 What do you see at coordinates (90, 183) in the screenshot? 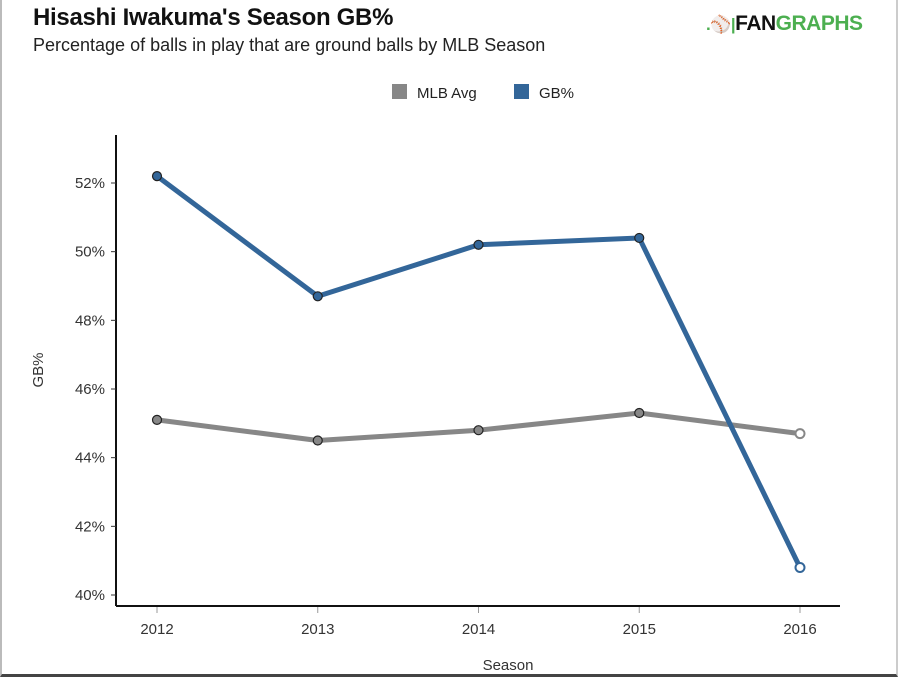
I see `y-tick-label: 52%` at bounding box center [90, 183].